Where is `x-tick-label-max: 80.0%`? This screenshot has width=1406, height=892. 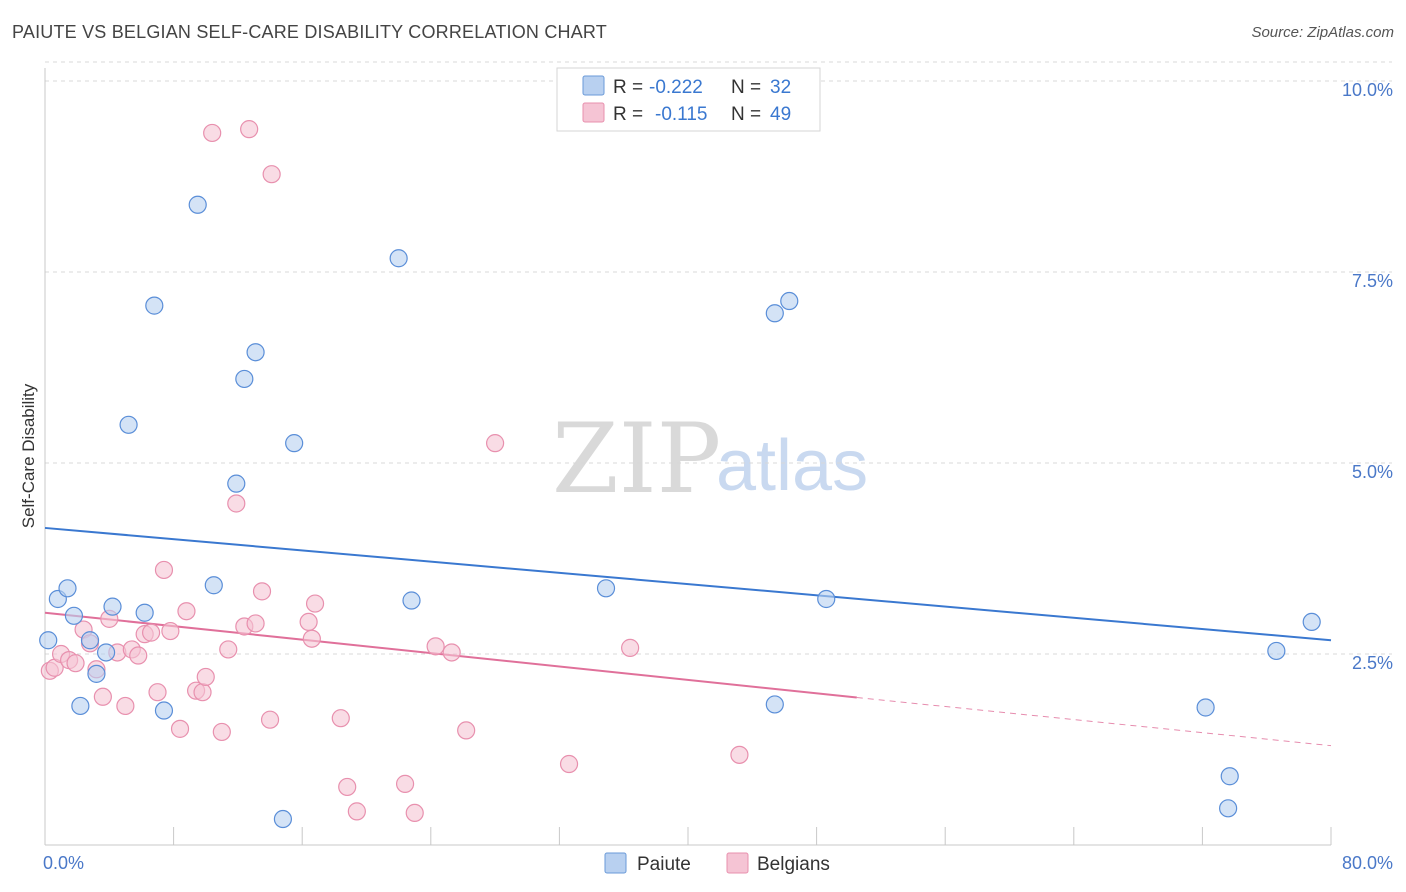
x-tick-label-max: 80.0% is located at coordinates (1367, 863).